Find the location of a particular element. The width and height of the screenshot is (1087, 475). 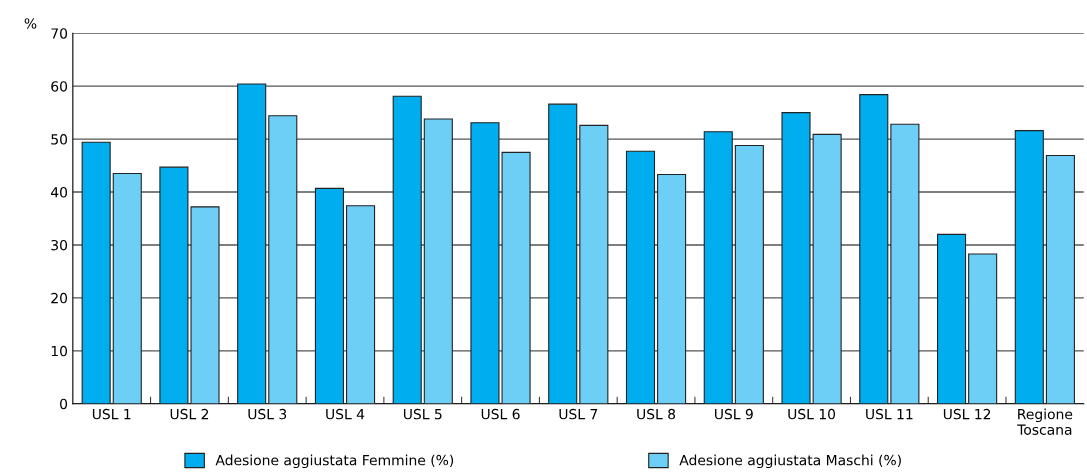

x-tick-label: USL 11 is located at coordinates (889, 414).